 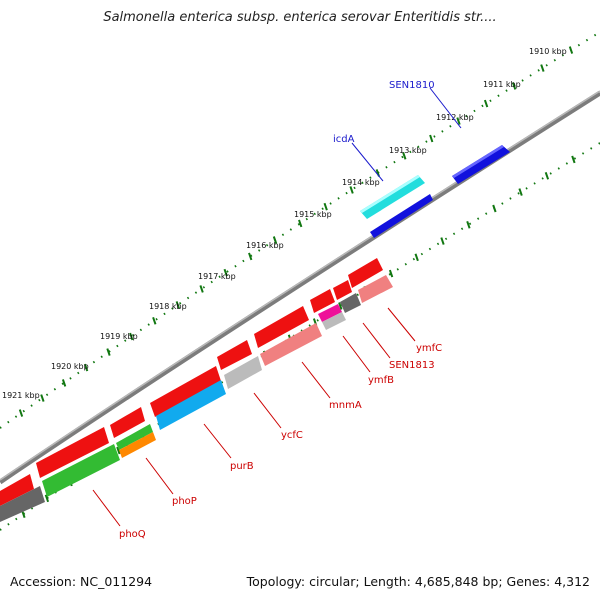 I want to click on gene-label-phoP: phoP, so click(x=184, y=501).